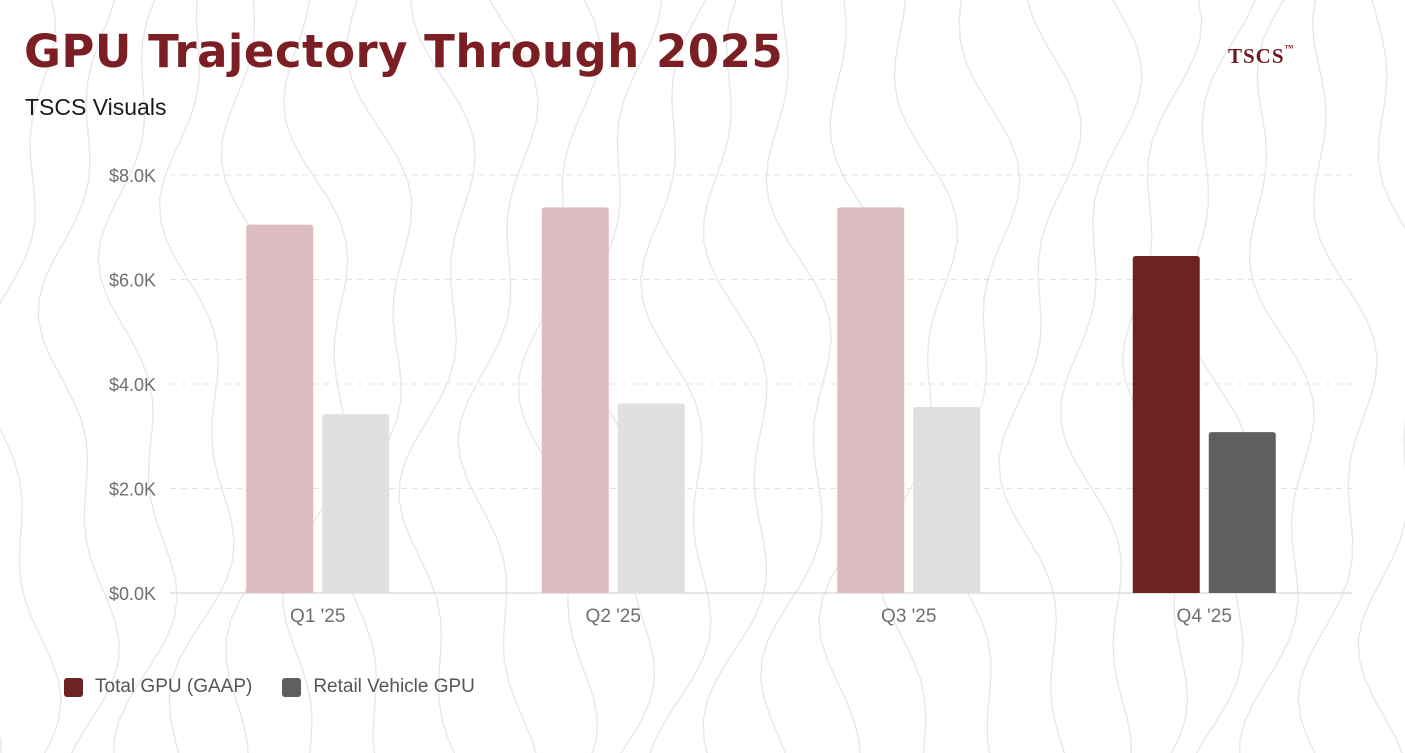 Image resolution: width=1405 pixels, height=753 pixels. What do you see at coordinates (356, 503) in the screenshot?
I see `bar-retail-gpu-q1` at bounding box center [356, 503].